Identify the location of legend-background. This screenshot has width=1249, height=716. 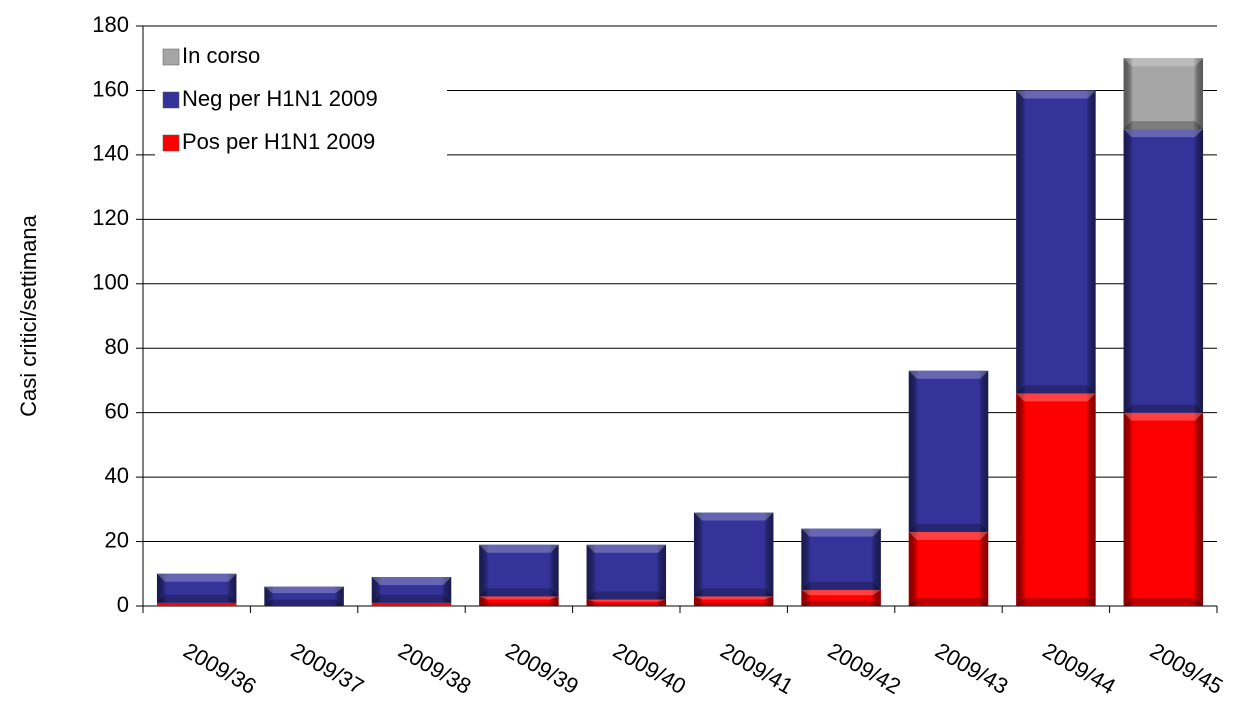
(301, 97).